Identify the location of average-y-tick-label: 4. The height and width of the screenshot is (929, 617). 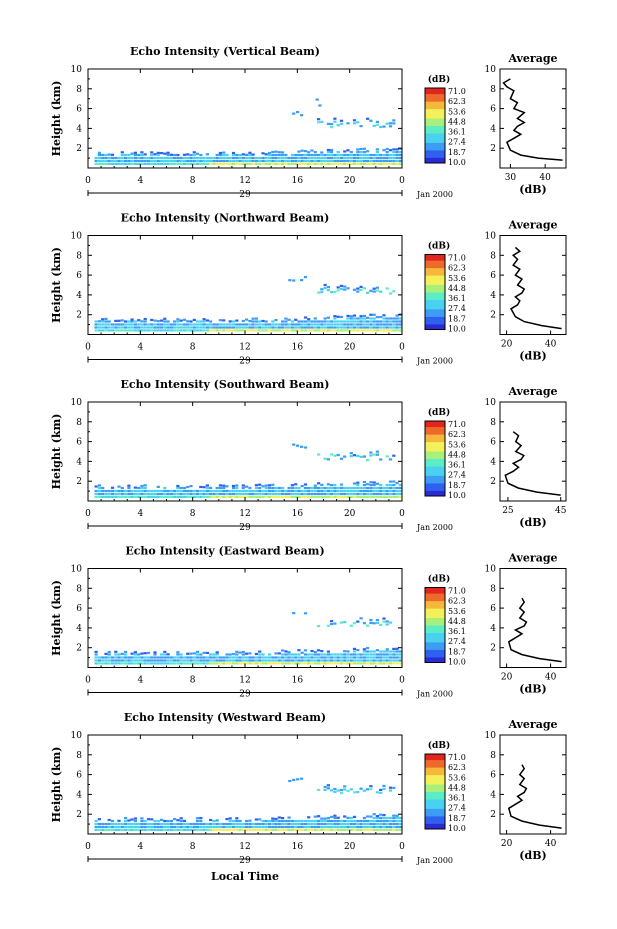
(493, 129).